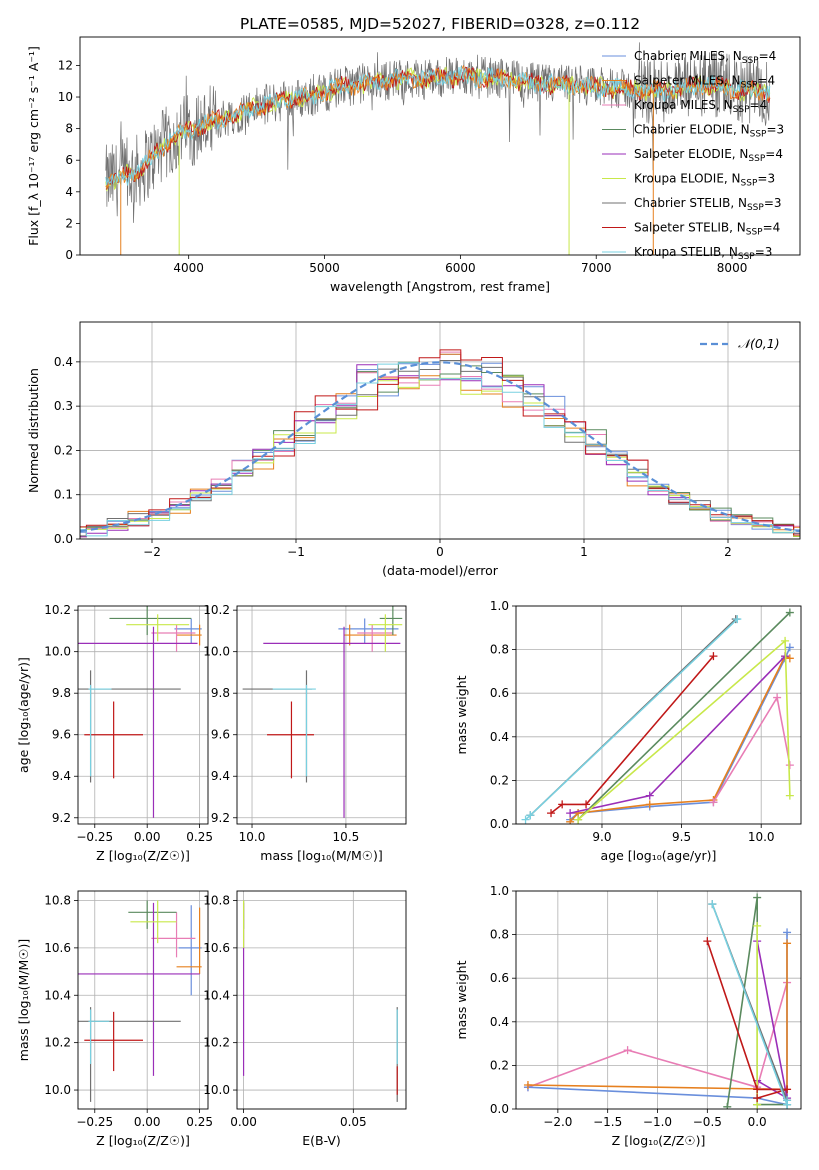  What do you see at coordinates (69, 223) in the screenshot?
I see `y-tick-label: 2` at bounding box center [69, 223].